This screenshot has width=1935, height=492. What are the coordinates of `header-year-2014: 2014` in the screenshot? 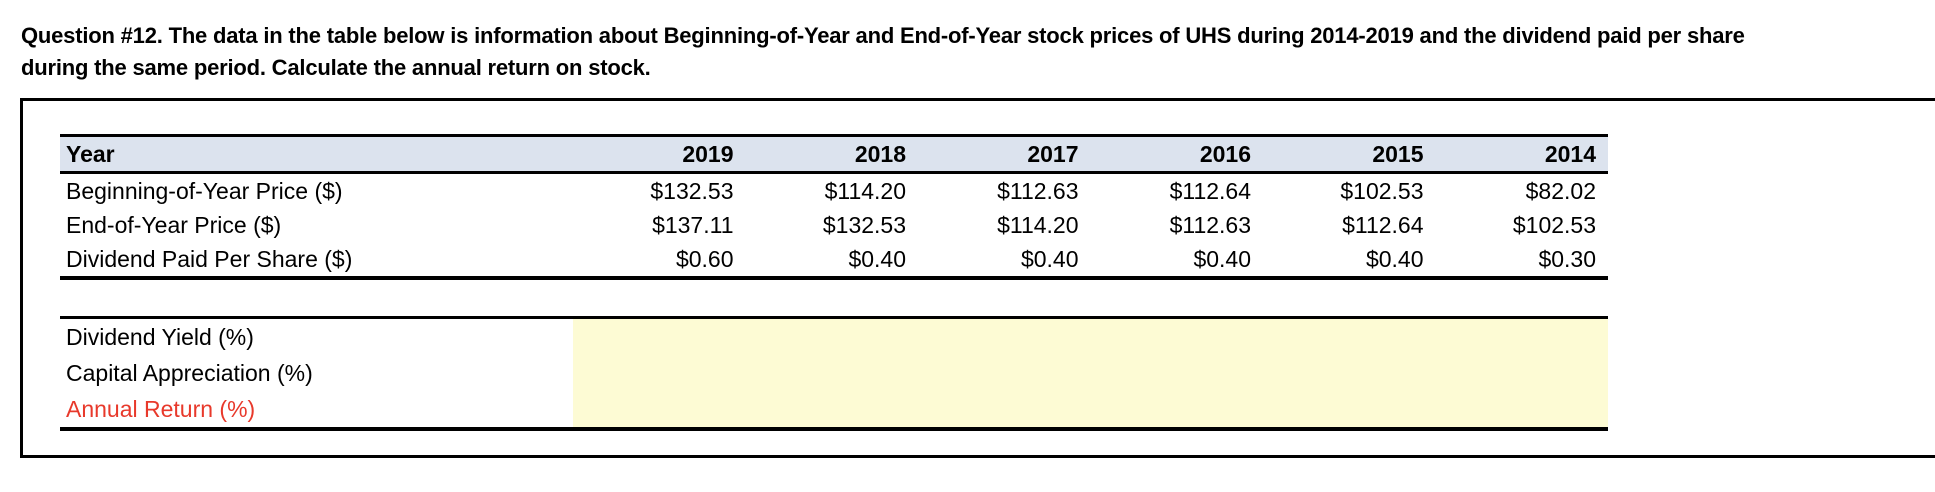 It's located at (1570, 153).